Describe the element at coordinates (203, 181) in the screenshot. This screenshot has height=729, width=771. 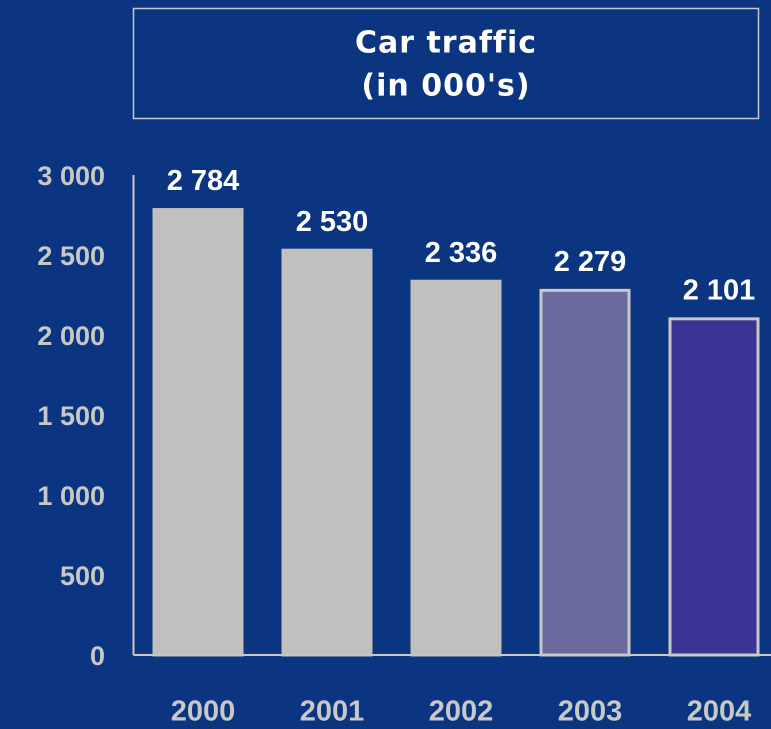
I see `value-label: 2 784` at that location.